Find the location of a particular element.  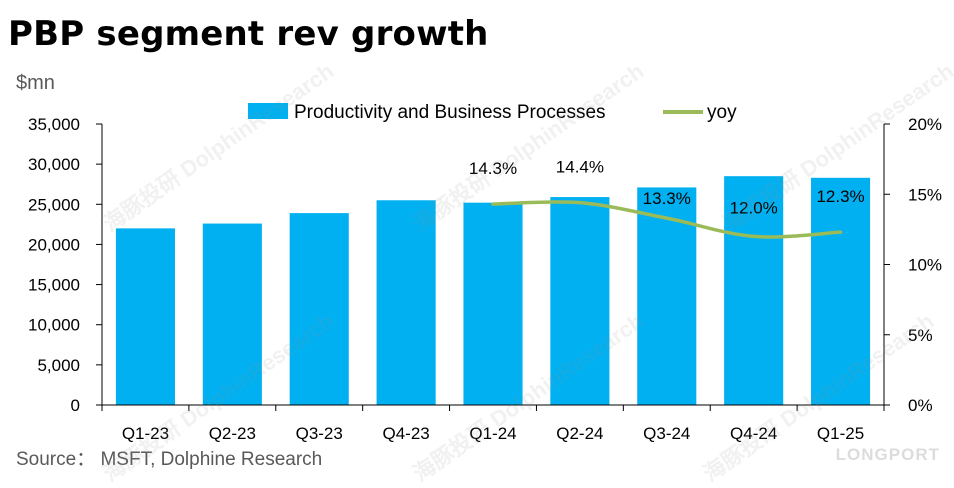

yoy-data-label: 12.0% is located at coordinates (754, 207).